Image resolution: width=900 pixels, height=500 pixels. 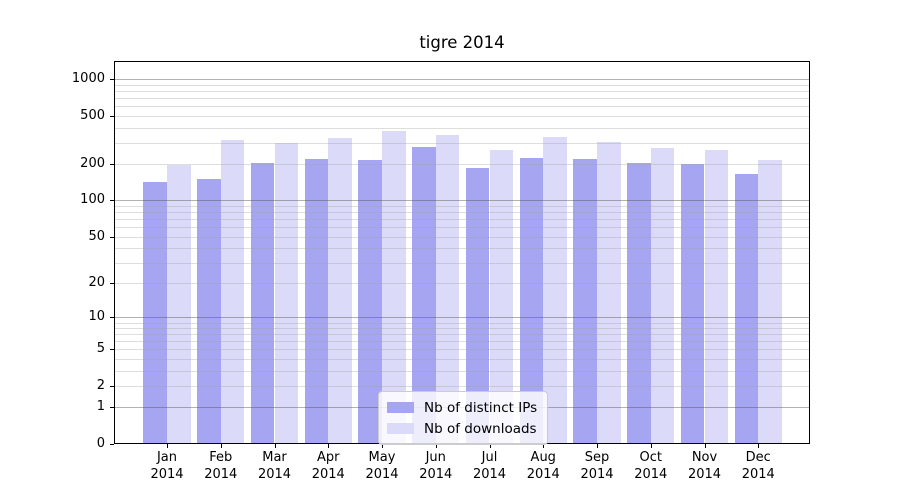 What do you see at coordinates (167, 457) in the screenshot?
I see `x-tick-month: Jan` at bounding box center [167, 457].